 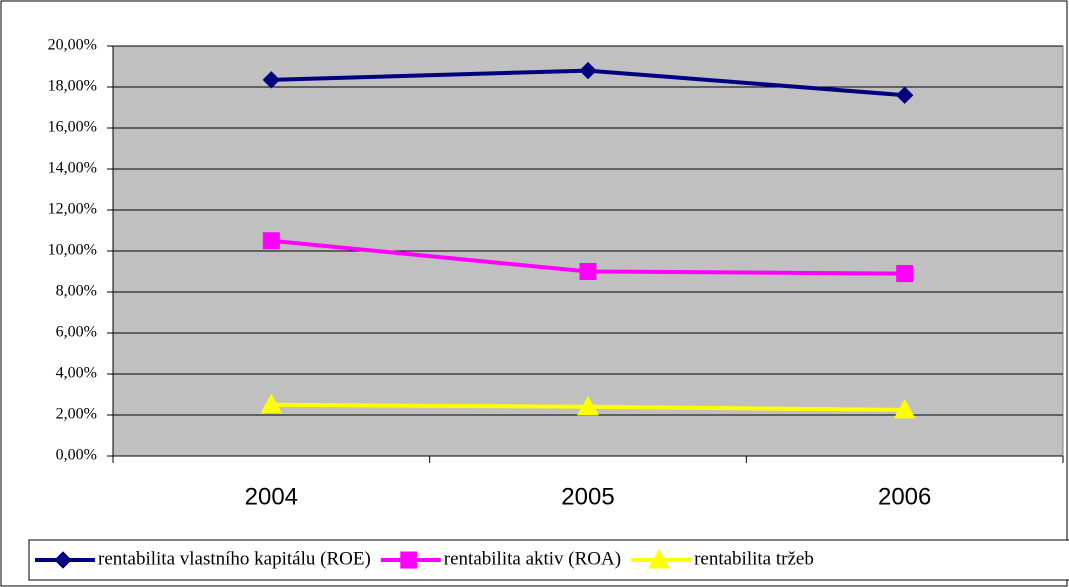 I want to click on y-tick-label: 12,00%, so click(x=72, y=209).